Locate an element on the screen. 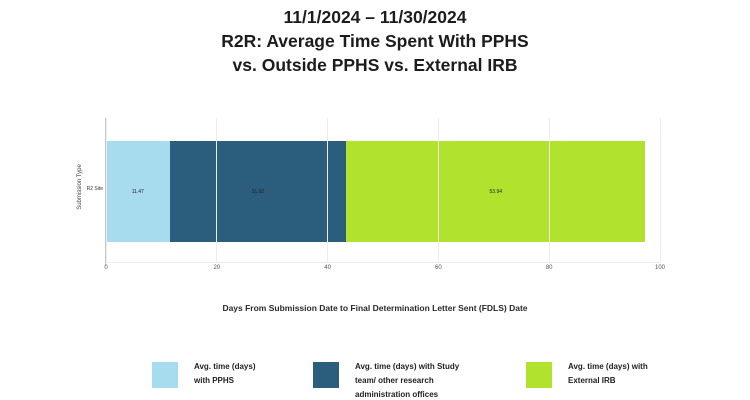  bar-value-label: 31.92 is located at coordinates (258, 191).